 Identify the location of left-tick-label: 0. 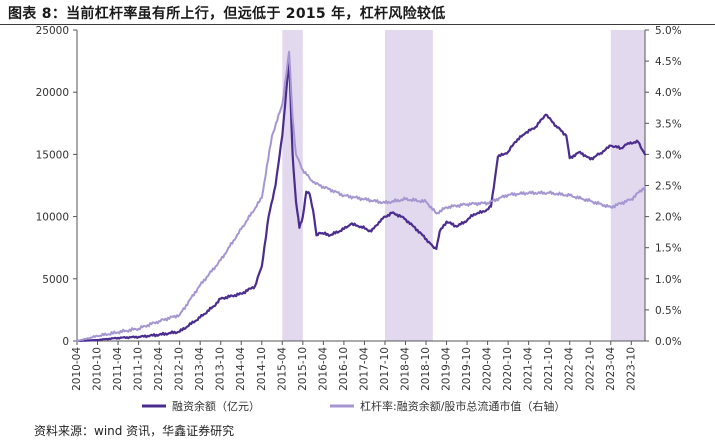
(65, 342).